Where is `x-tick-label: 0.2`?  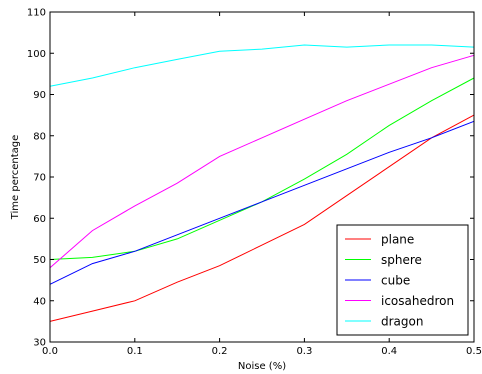
x-tick-label: 0.2 is located at coordinates (220, 351).